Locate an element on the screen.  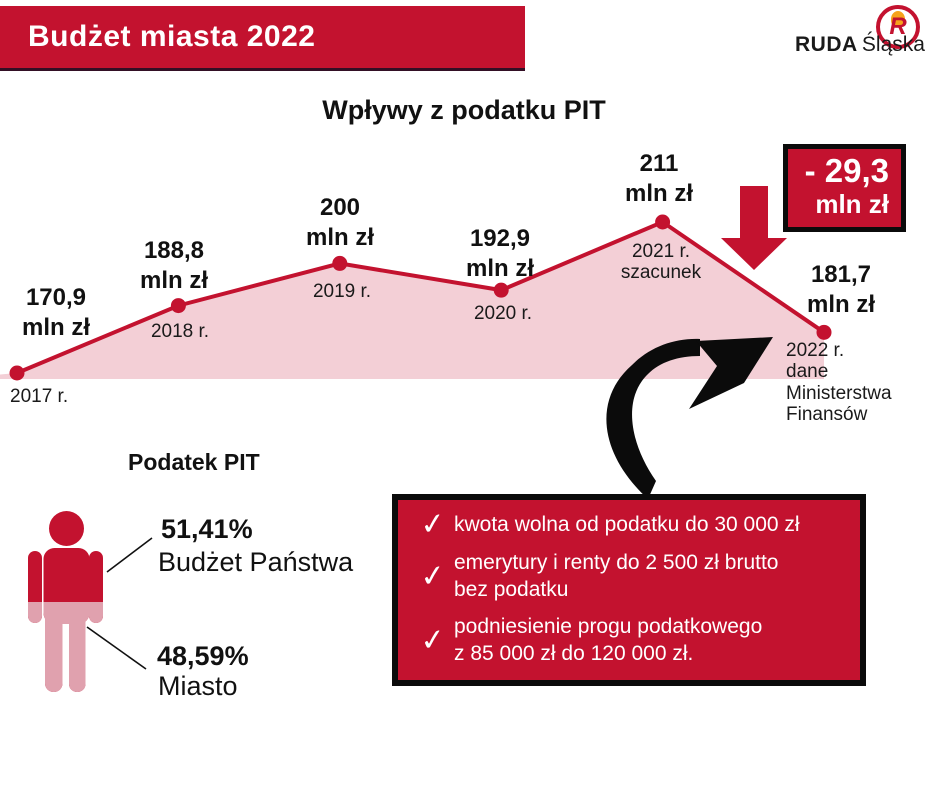
state-label: Budżet Państwa is located at coordinates (256, 562).